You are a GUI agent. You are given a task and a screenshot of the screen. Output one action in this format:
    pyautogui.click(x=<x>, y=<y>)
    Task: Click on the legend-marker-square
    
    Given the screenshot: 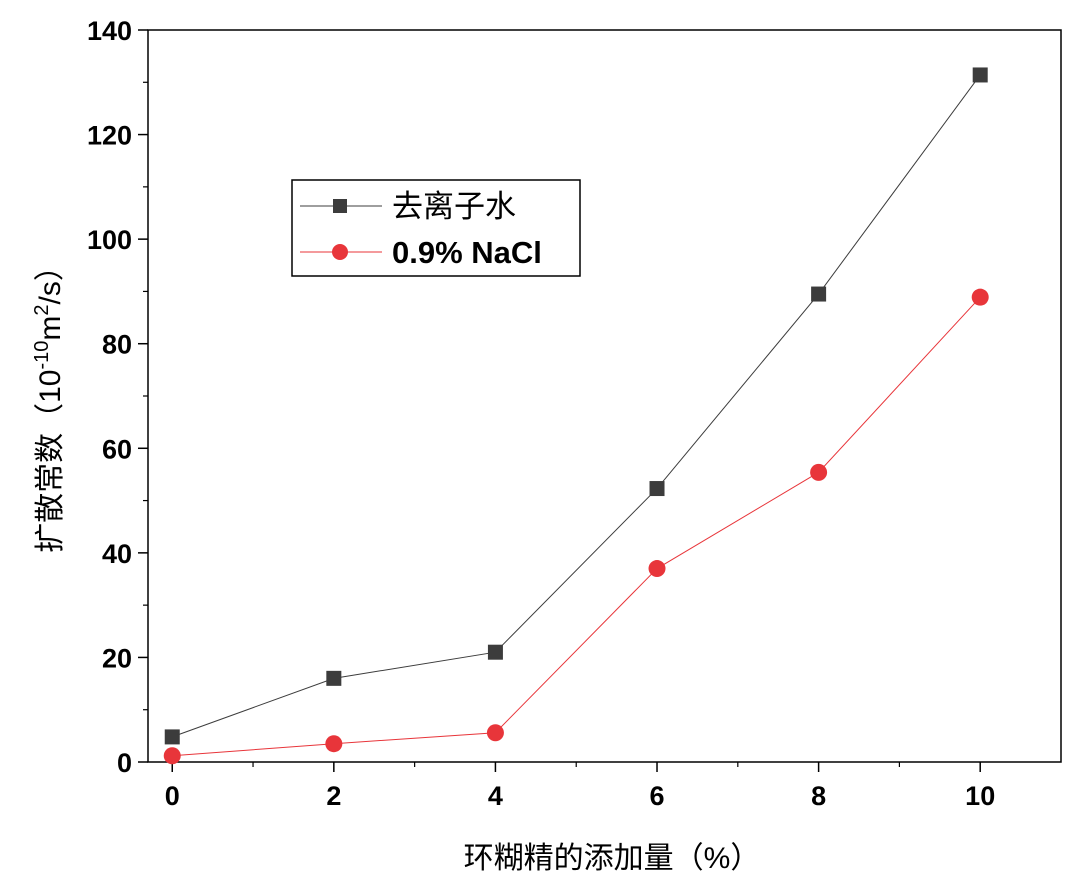 What is the action you would take?
    pyautogui.click(x=340, y=206)
    